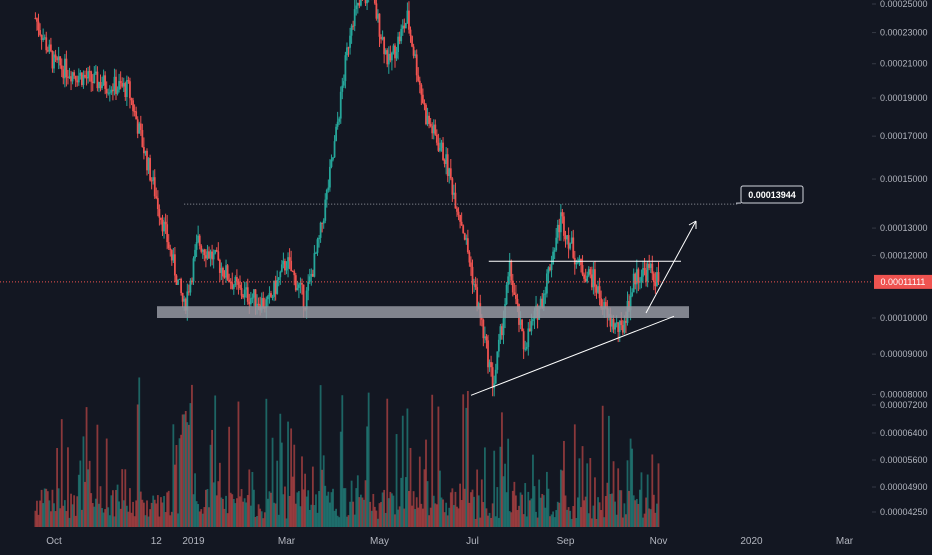 The height and width of the screenshot is (555, 932). Describe the element at coordinates (904, 256) in the screenshot. I see `price-tick-label: 0.00012000` at that location.